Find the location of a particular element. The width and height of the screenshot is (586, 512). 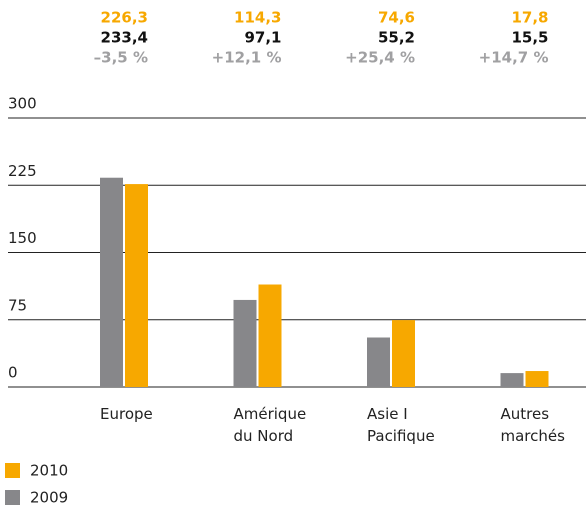

change-label: +12,1 % is located at coordinates (247, 58).